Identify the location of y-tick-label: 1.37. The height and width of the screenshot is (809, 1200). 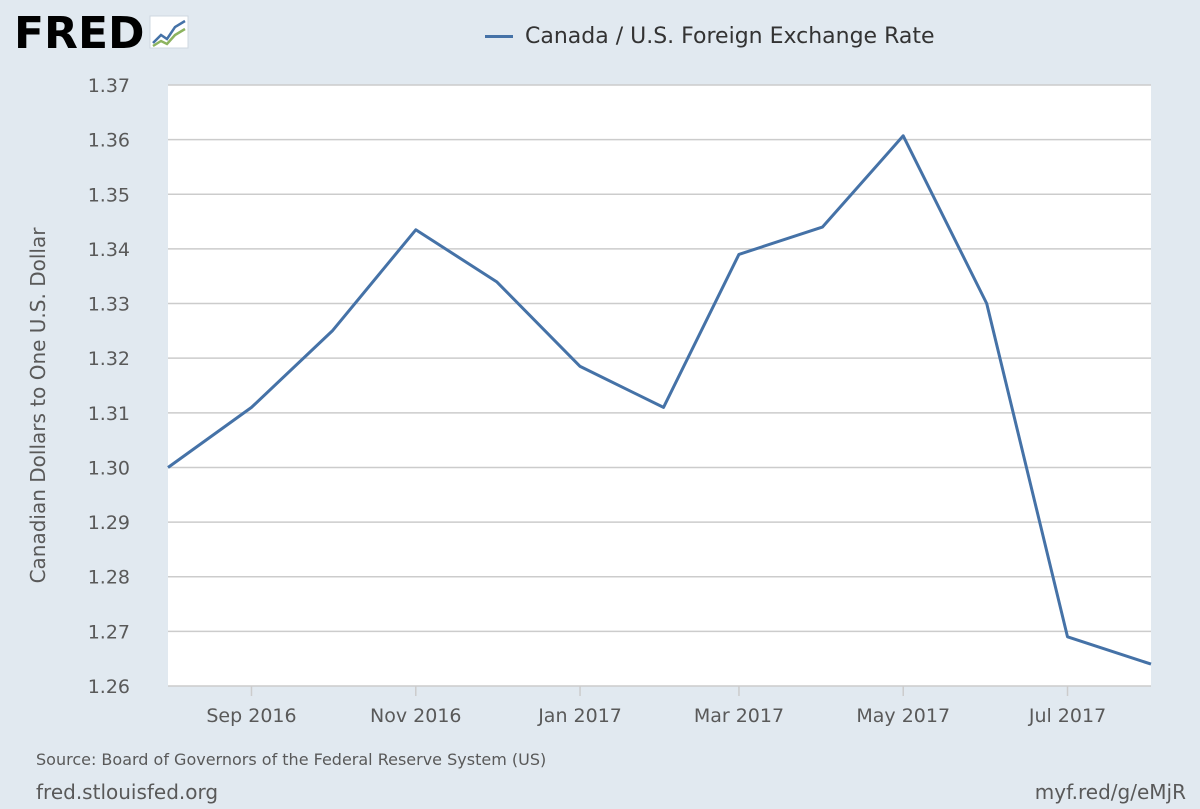
(109, 86).